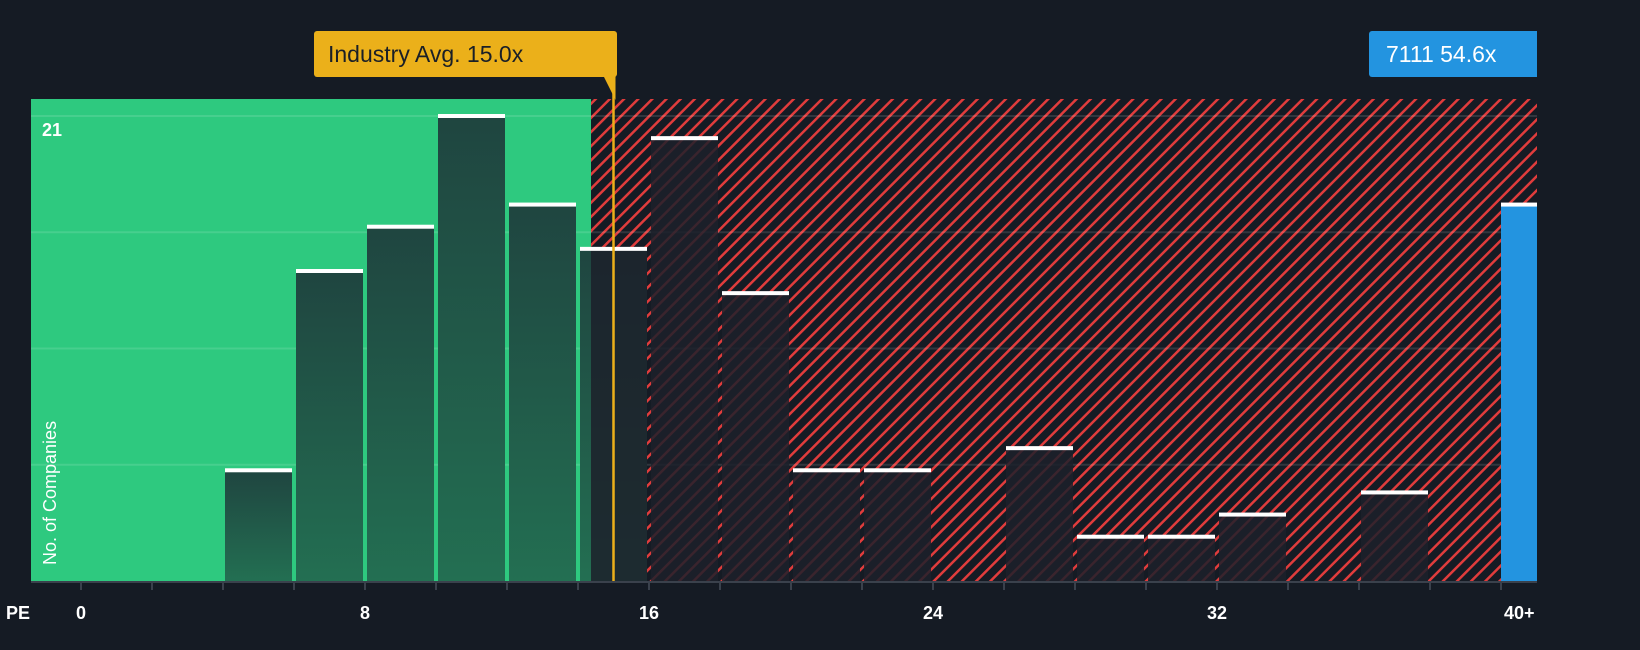 The height and width of the screenshot is (650, 1640). What do you see at coordinates (465, 54) in the screenshot?
I see `industry-avg-label: Industry Avg. 15.0x` at bounding box center [465, 54].